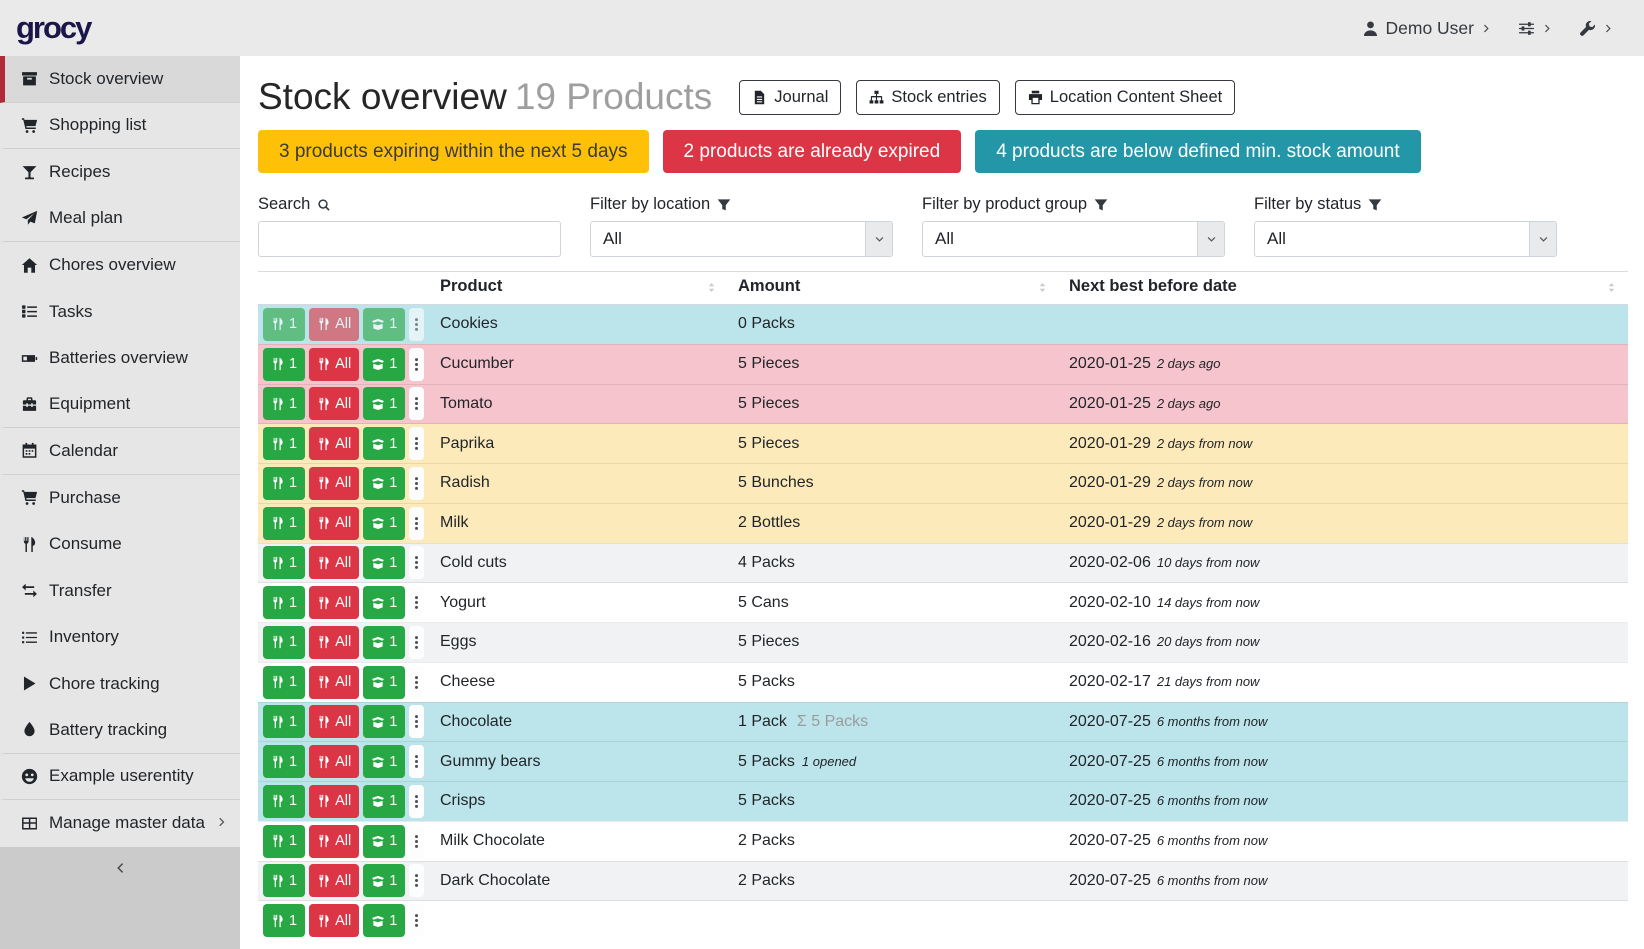 Image resolution: width=1644 pixels, height=949 pixels. What do you see at coordinates (1073, 239) in the screenshot?
I see `product-group-filter-select: All` at bounding box center [1073, 239].